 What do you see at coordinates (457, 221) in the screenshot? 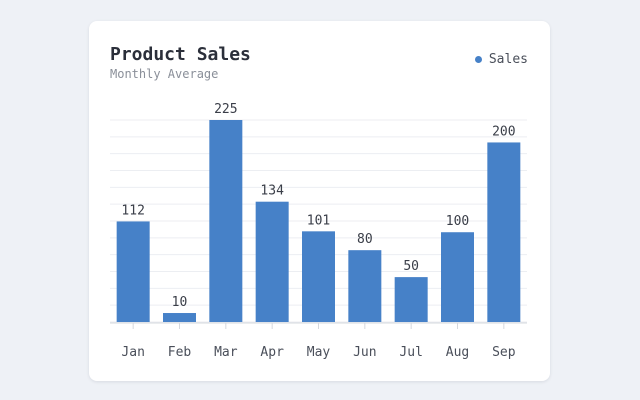
I see `data-label-aug: 100` at bounding box center [457, 221].